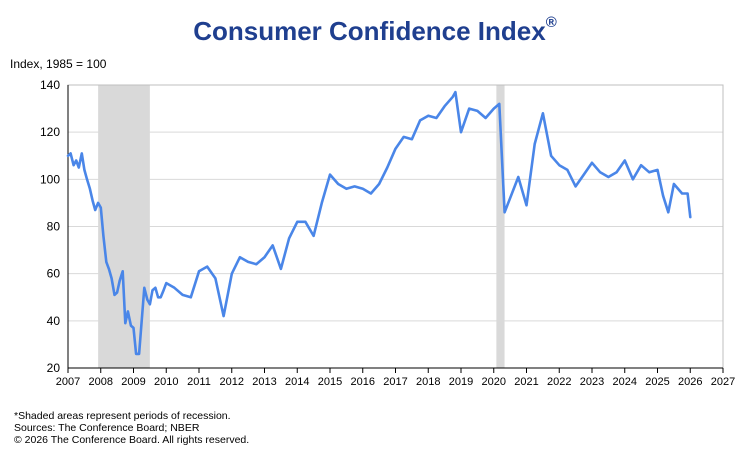 The width and height of the screenshot is (750, 451). Describe the element at coordinates (723, 382) in the screenshot. I see `x-tick-label: 2027` at that location.